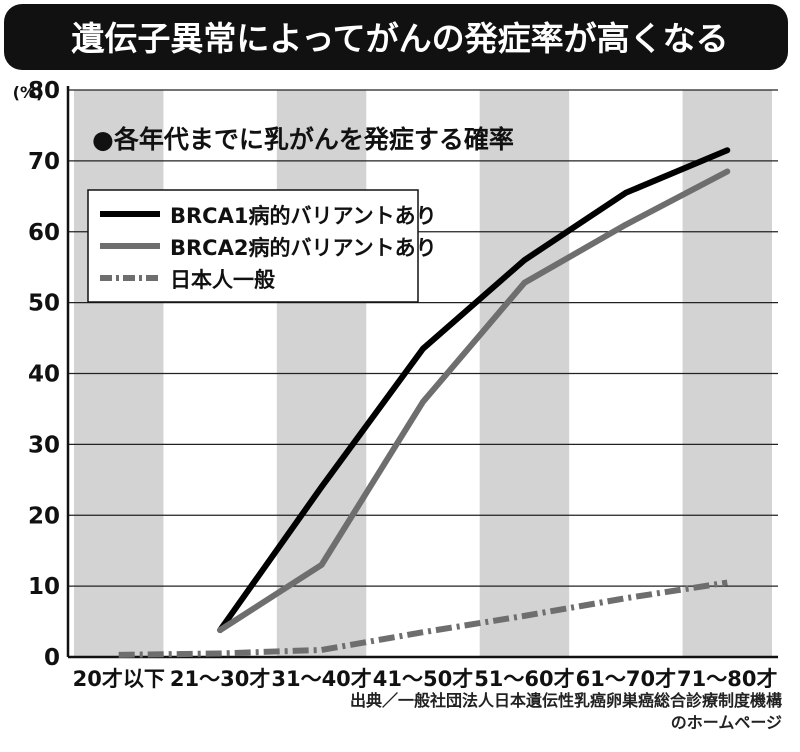 The image size is (800, 752). Describe the element at coordinates (726, 722) in the screenshot. I see `source-line-2: のホームページ` at that location.